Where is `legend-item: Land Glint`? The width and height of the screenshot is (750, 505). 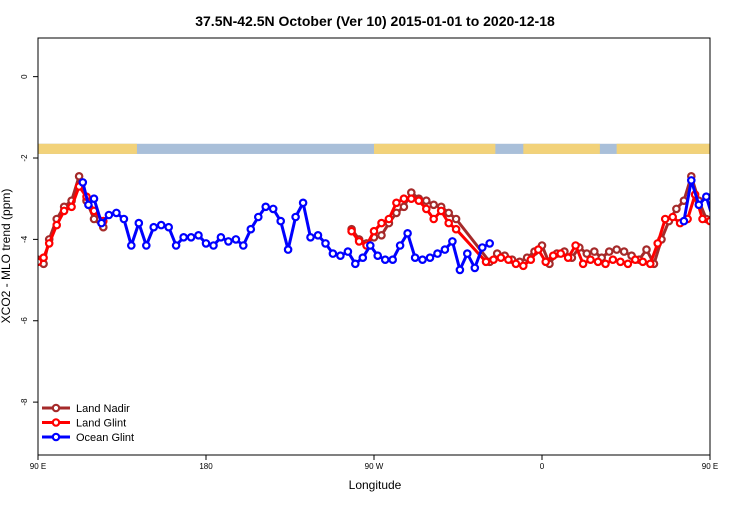 legend-item: Land Glint is located at coordinates (84, 424).